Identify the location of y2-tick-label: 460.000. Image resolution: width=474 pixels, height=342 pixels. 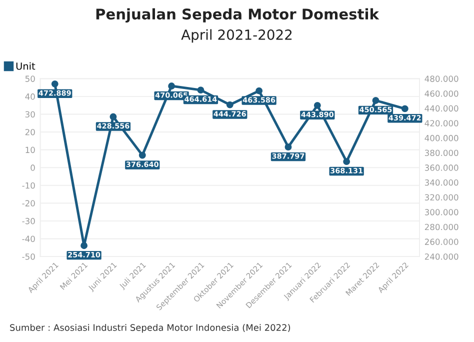
(441, 93).